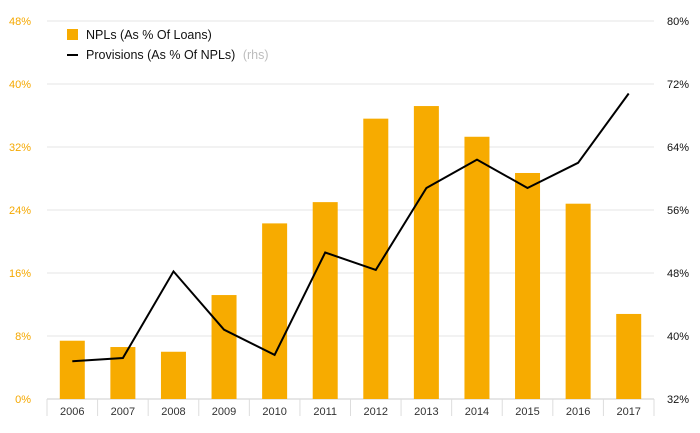  I want to click on legend-label-provisions: Provisions (As % Of NPLs), so click(160, 55).